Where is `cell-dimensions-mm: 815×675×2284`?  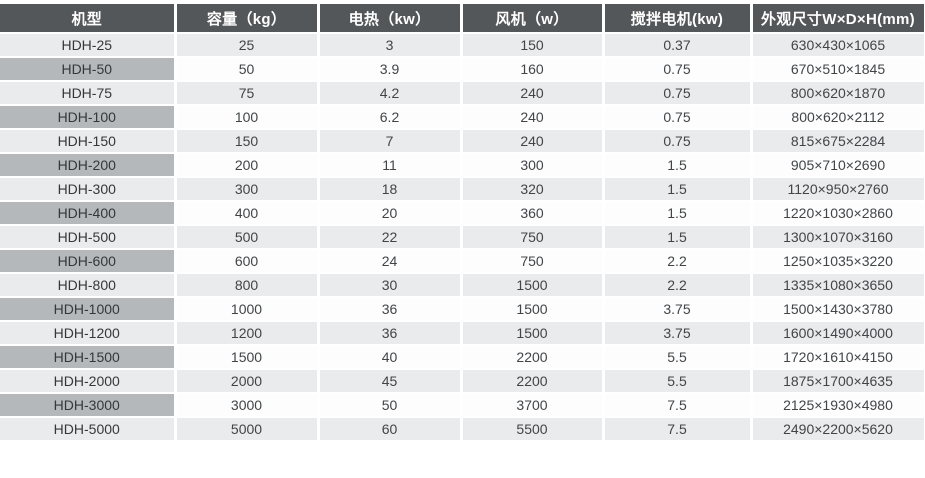 cell-dimensions-mm: 815×675×2284 is located at coordinates (838, 141).